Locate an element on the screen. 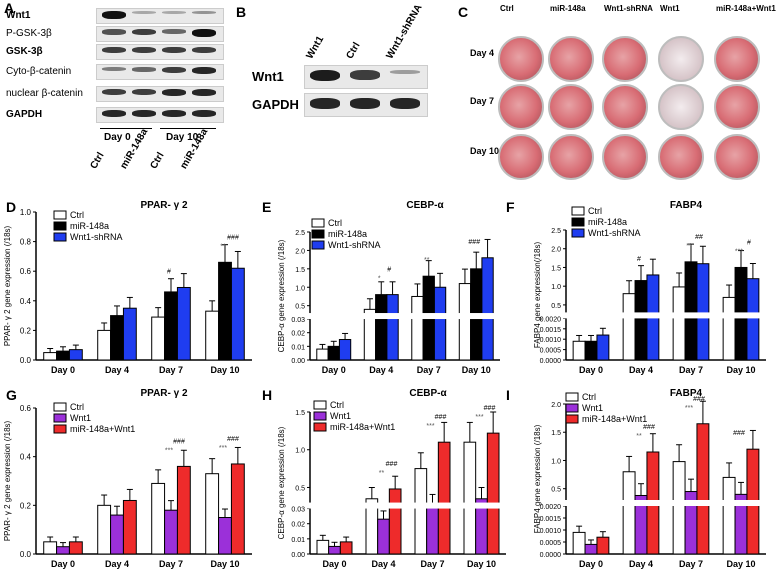 The width and height of the screenshot is (784, 572). chart-title: PPAR- γ 2 is located at coordinates (163, 205).